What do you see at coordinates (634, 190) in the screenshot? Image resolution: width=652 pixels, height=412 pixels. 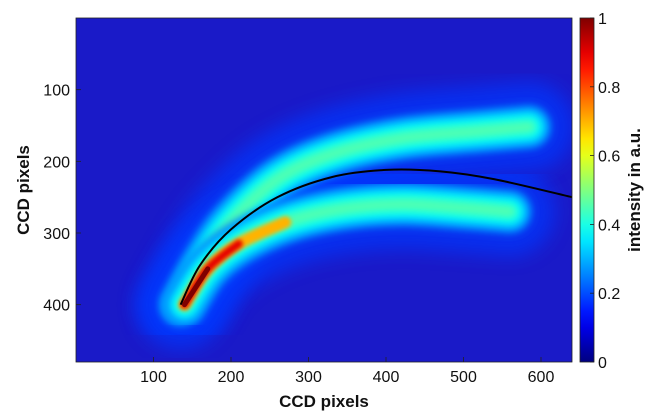 I see `colorbar-label: intensity in a.u.` at bounding box center [634, 190].